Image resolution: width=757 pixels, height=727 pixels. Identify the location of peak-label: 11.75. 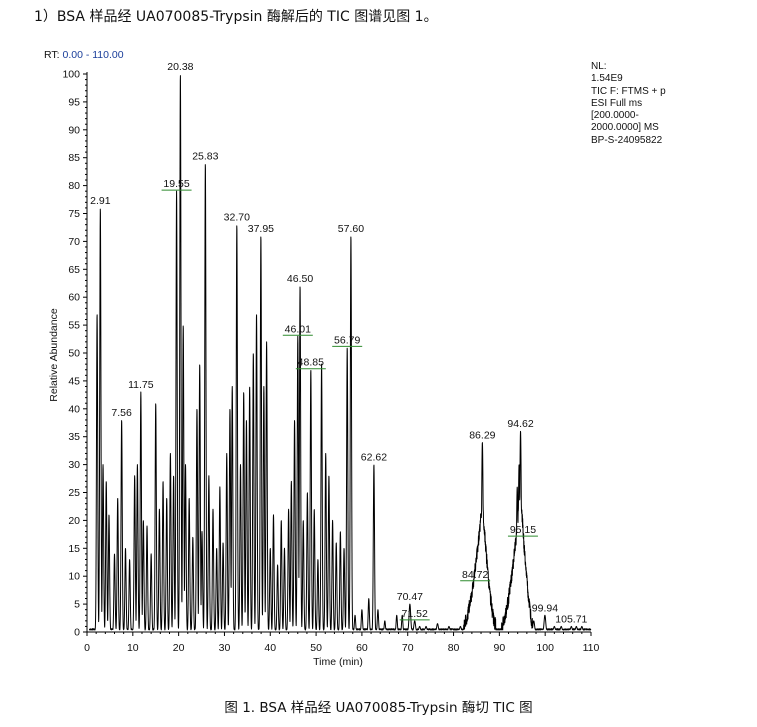
(141, 385).